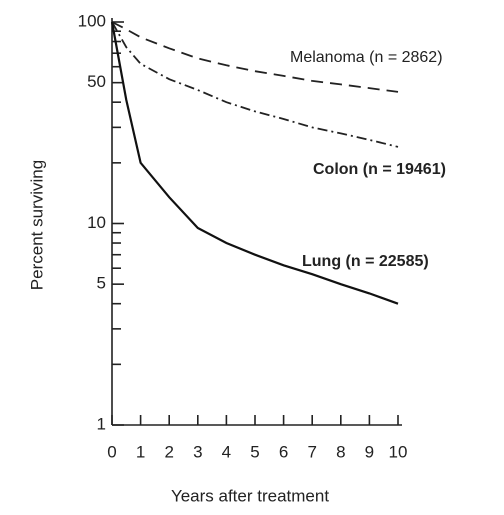 The height and width of the screenshot is (515, 504). What do you see at coordinates (168, 451) in the screenshot?
I see `x-tick-label: 2` at bounding box center [168, 451].